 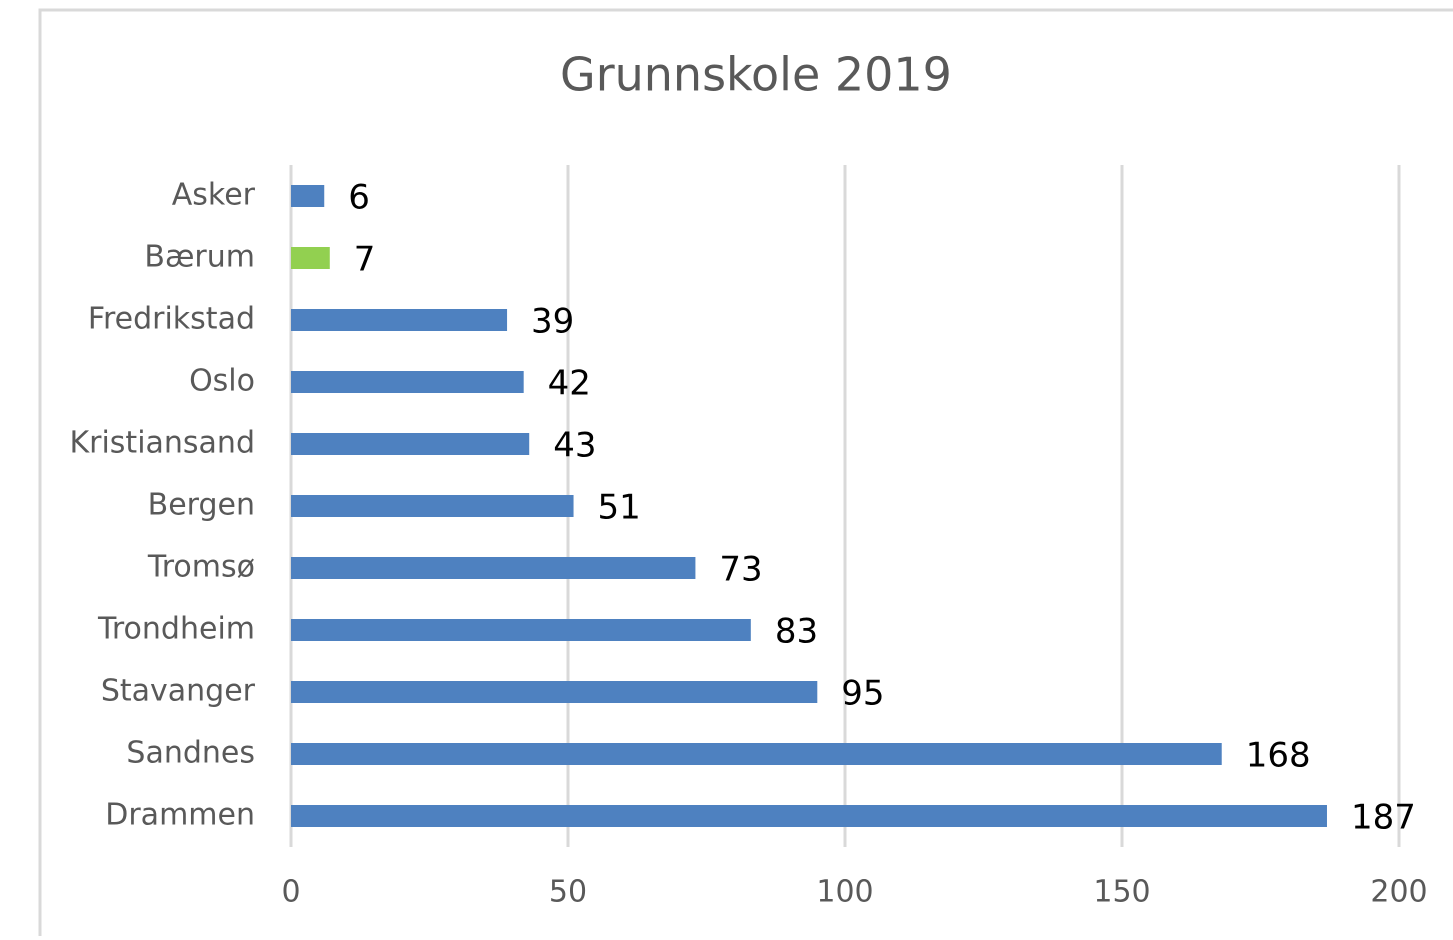 What do you see at coordinates (619, 508) in the screenshot?
I see `data-label: 51` at bounding box center [619, 508].